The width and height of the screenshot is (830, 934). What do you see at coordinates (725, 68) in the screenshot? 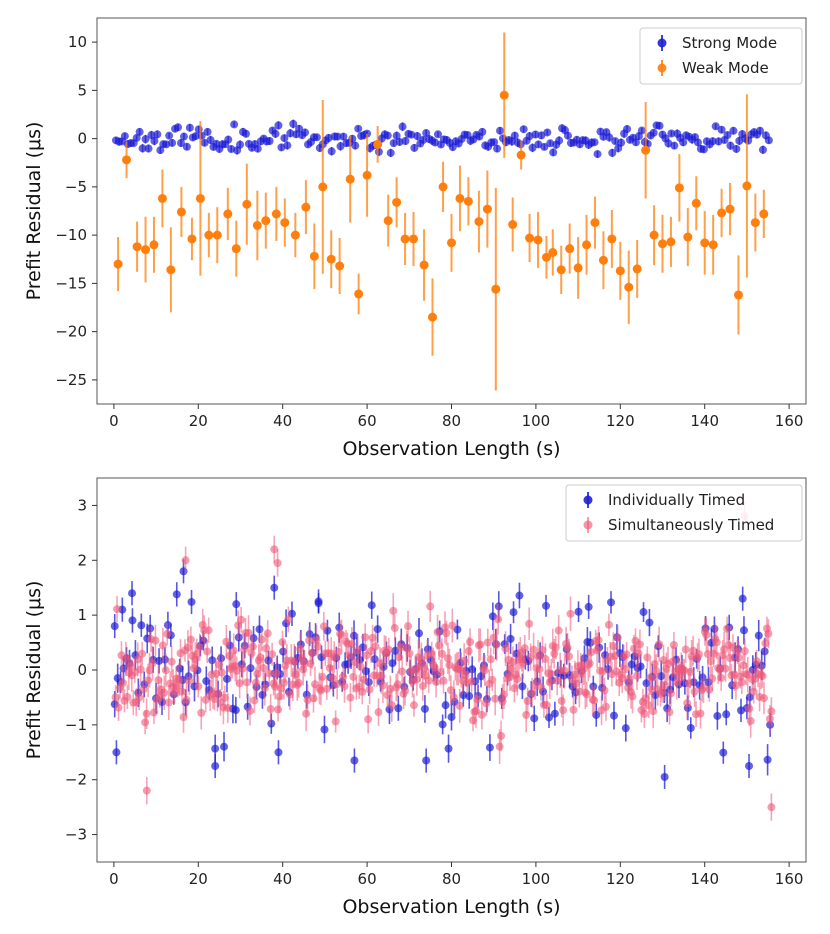
I see `legend-label-weak-mode: Weak Mode` at bounding box center [725, 68].